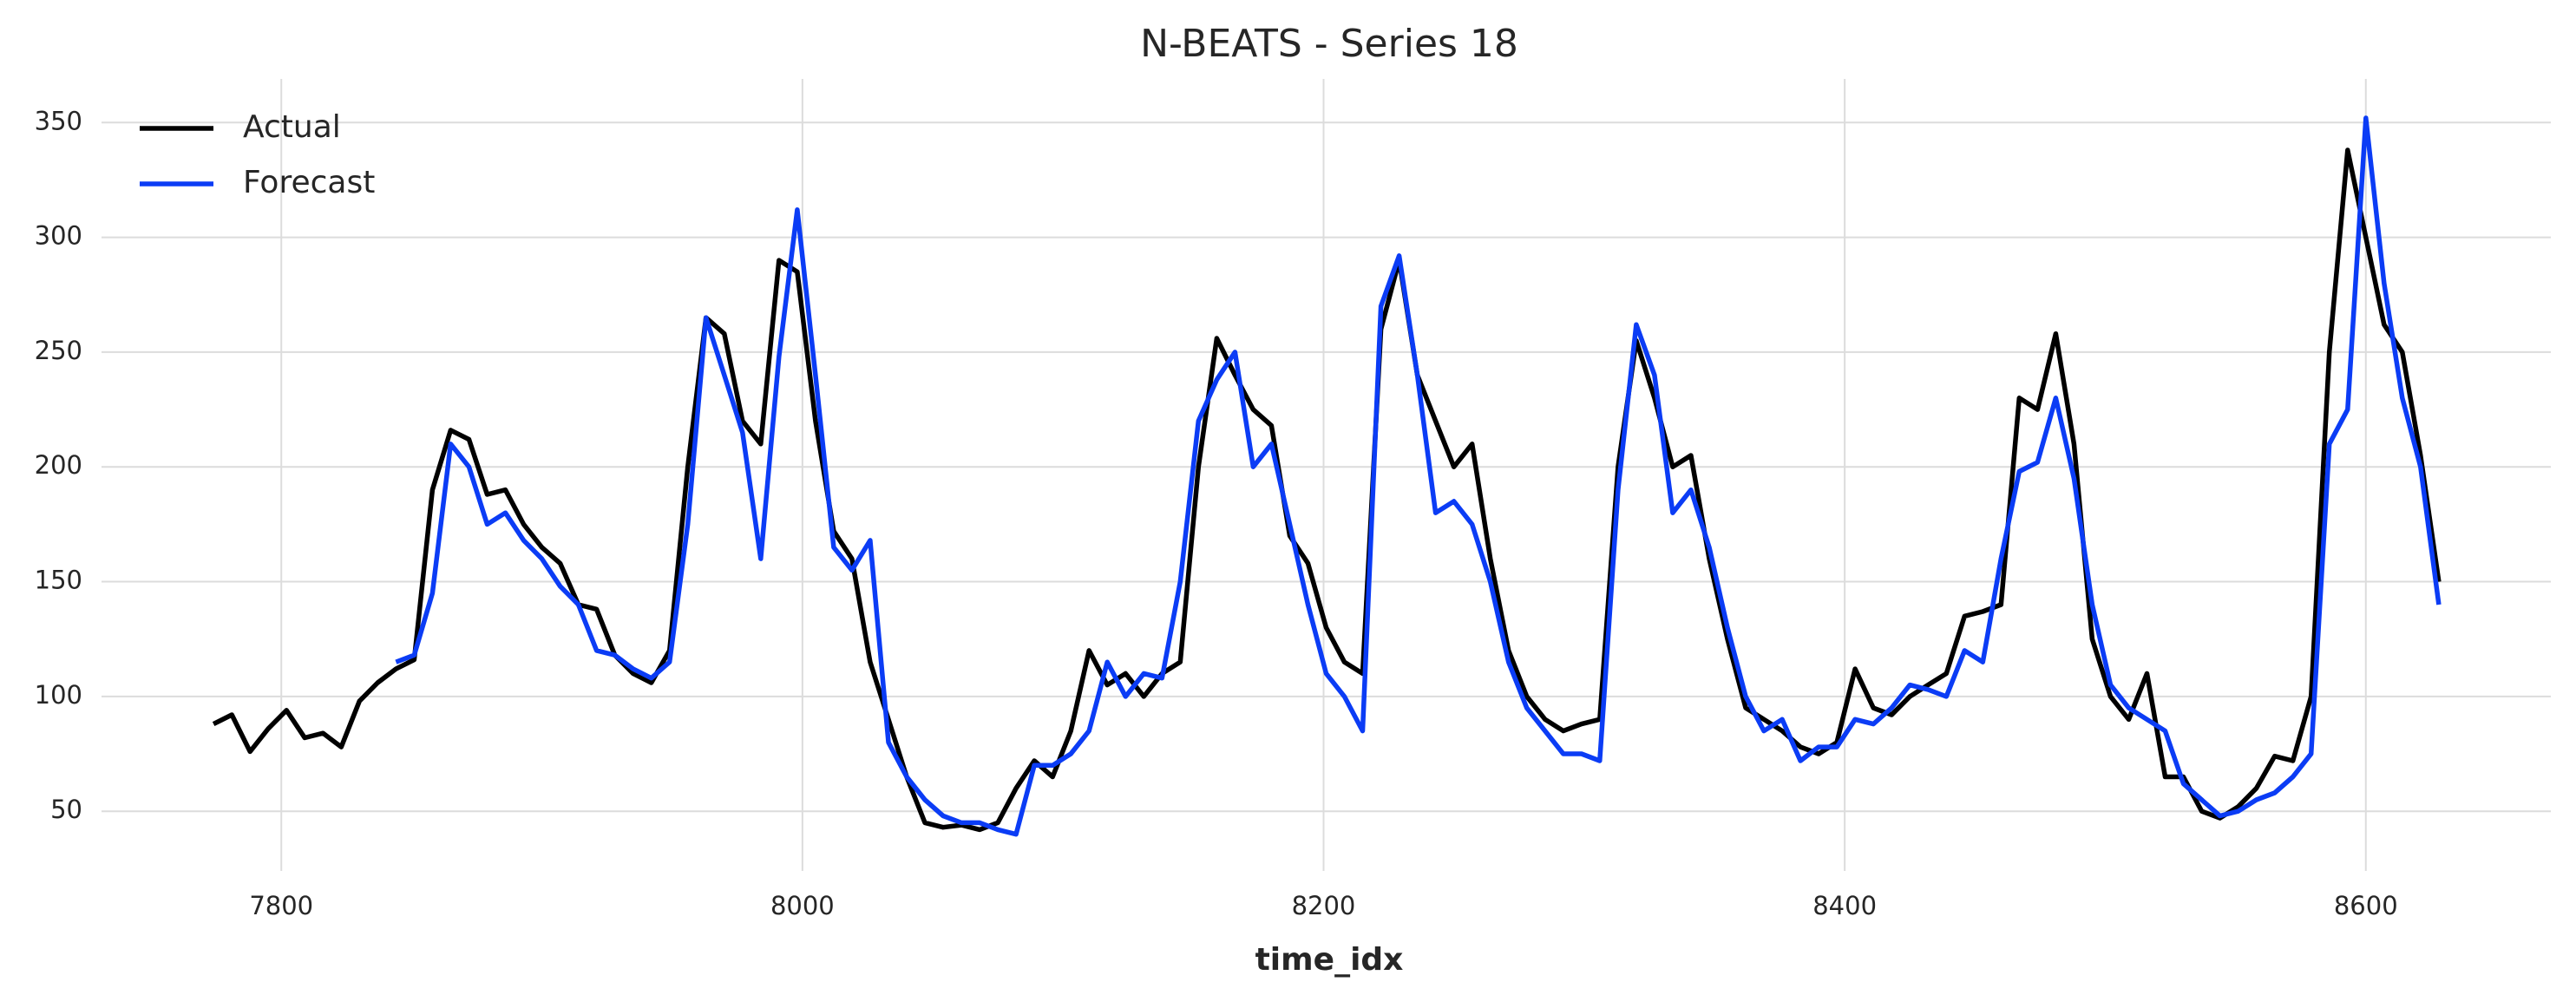  Describe the element at coordinates (1324, 905) in the screenshot. I see `x-tick-label: 8200` at that location.